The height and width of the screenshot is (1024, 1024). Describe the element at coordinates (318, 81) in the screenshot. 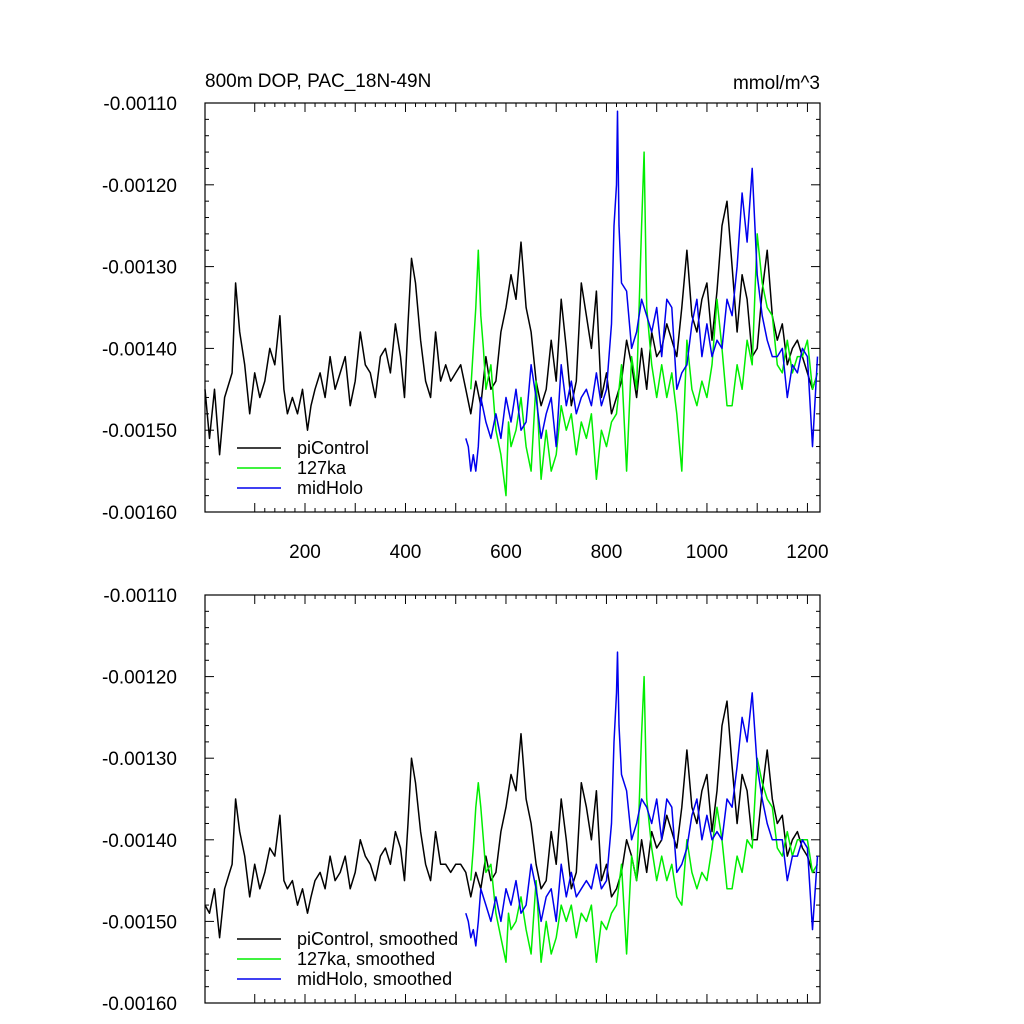

I see `chart-title: 800m DOP, PAC_18N-49N` at that location.